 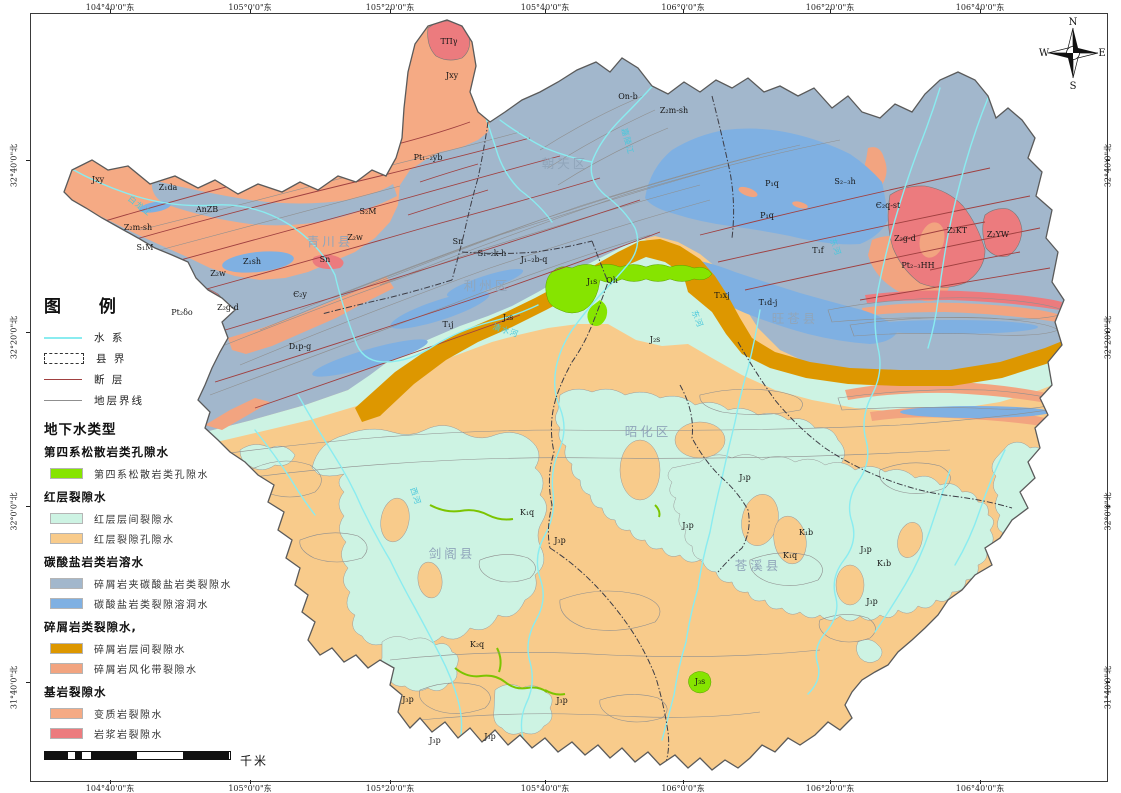 I want to click on county-lbl: 利州区, so click(x=487, y=285).